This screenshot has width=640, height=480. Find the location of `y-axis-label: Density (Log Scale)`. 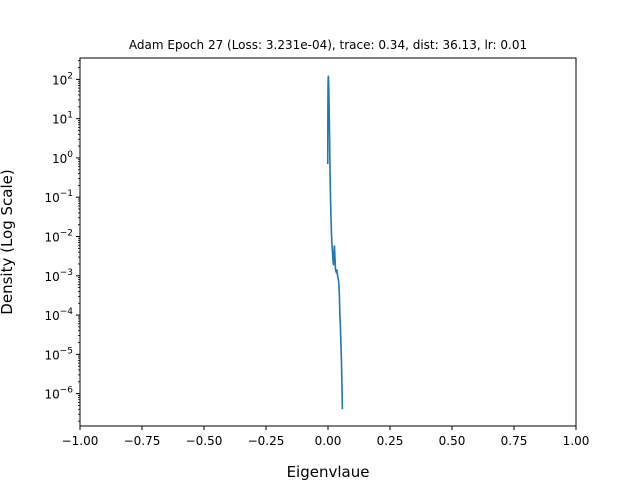

y-axis-label: Density (Log Scale) is located at coordinates (8, 241).